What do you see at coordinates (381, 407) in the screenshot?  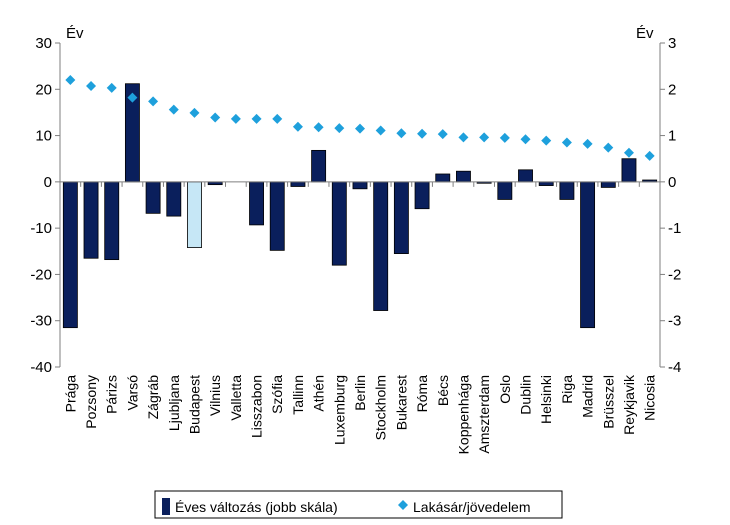 I see `category-label: Stockholm` at bounding box center [381, 407].